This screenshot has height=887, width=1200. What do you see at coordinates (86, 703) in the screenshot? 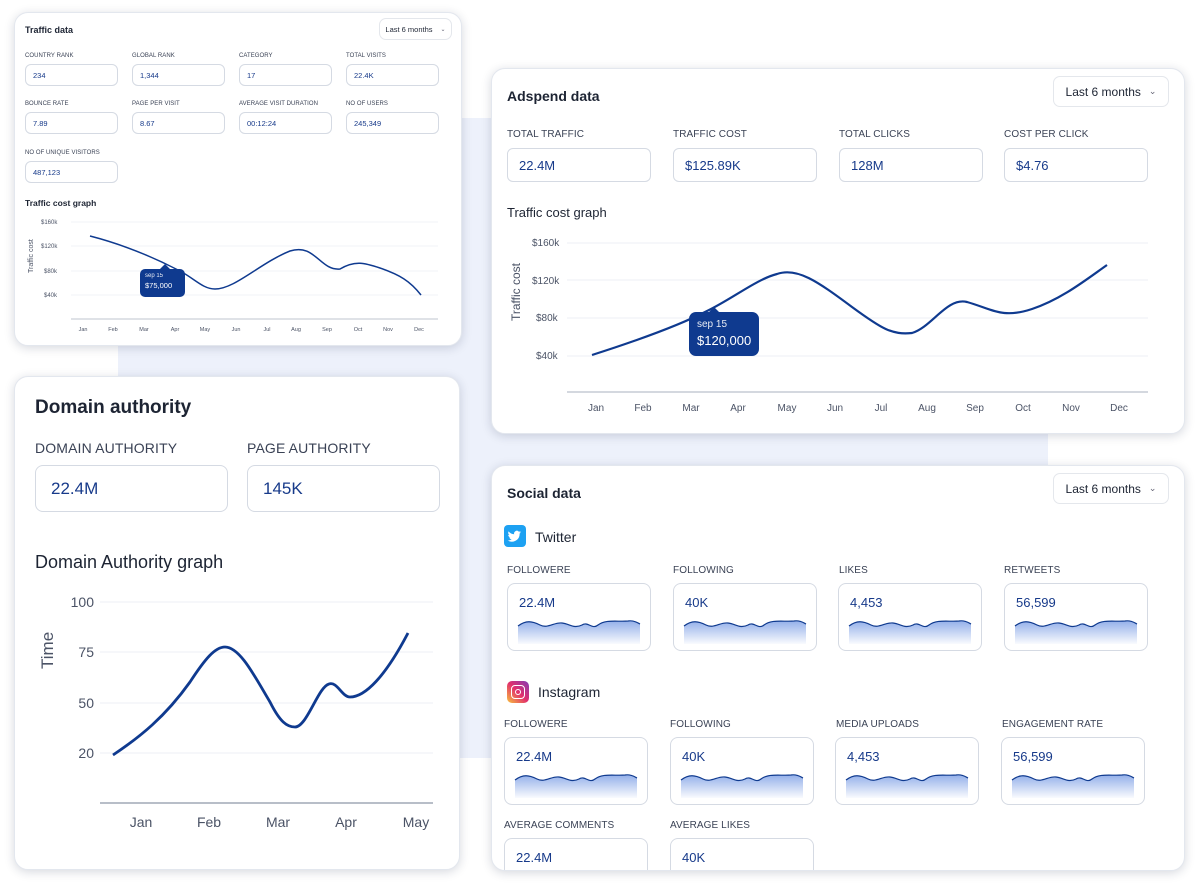
I see `y-tick-label: 50` at bounding box center [86, 703].